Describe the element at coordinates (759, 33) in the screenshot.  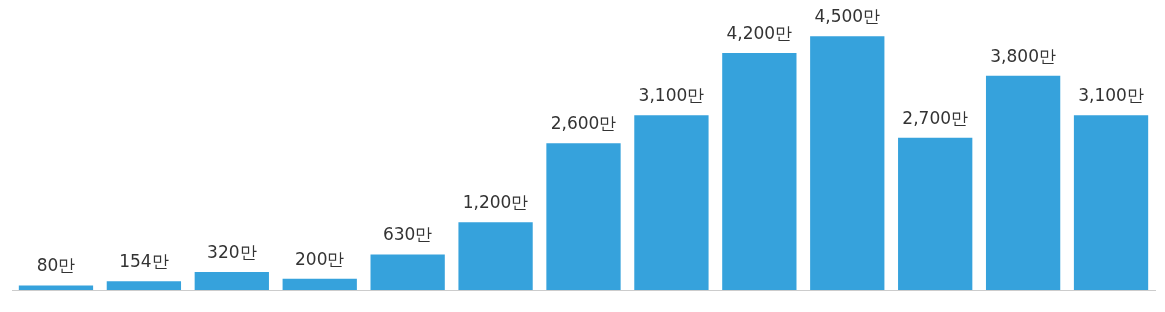
I see `data-label: 4,200만` at that location.